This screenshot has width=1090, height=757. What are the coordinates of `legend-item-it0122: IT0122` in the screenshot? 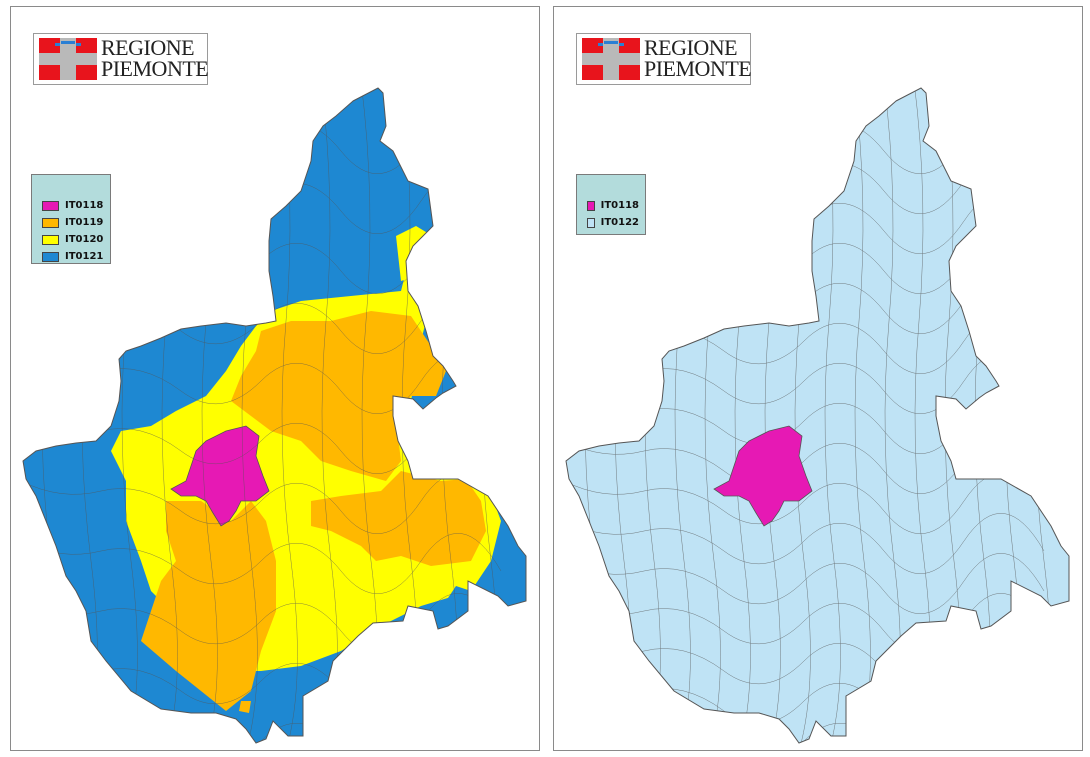 It's located at (613, 222).